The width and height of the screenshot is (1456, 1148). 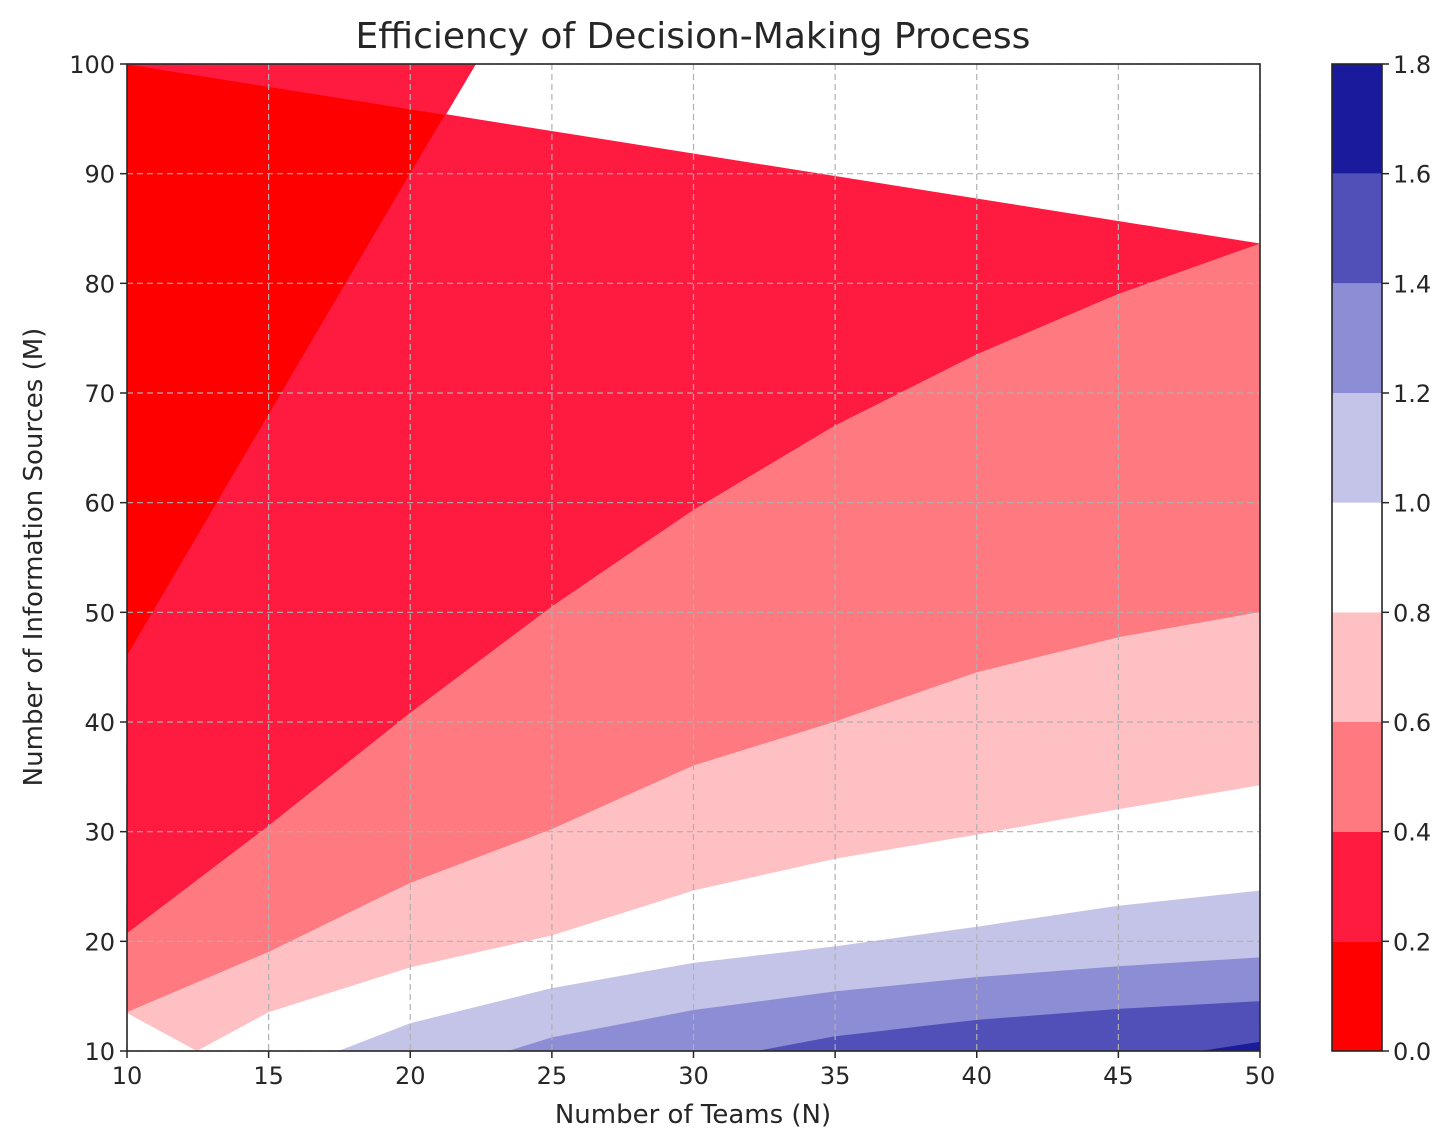 I want to click on y-tick-label: 90, so click(x=99, y=175).